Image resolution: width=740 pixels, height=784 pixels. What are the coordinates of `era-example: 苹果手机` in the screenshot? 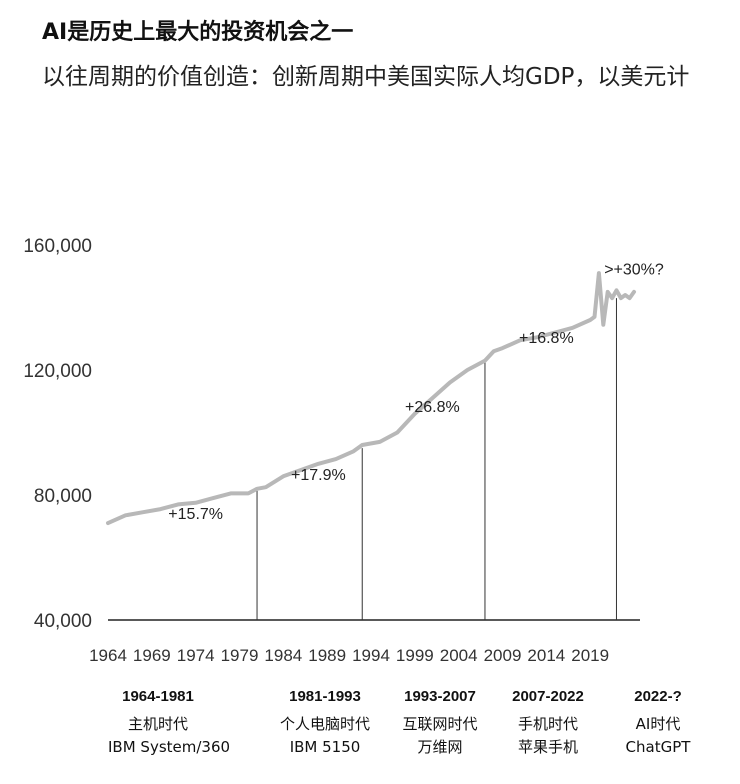 It's located at (547, 747).